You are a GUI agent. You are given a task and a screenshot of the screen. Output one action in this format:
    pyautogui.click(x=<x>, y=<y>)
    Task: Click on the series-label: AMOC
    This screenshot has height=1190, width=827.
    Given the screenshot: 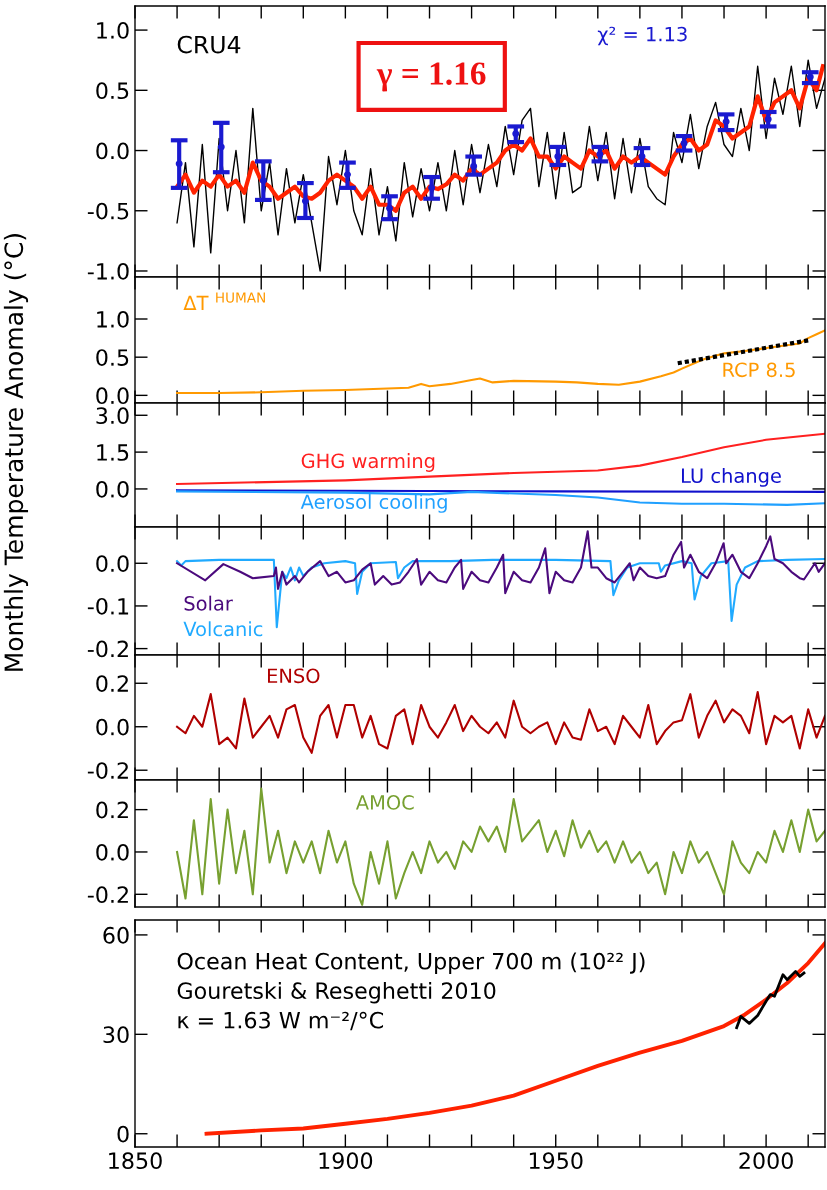 What is the action you would take?
    pyautogui.click(x=384, y=802)
    